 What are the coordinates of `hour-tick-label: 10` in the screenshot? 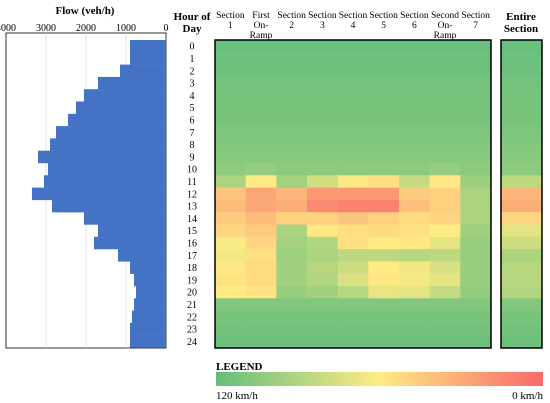 It's located at (192, 170).